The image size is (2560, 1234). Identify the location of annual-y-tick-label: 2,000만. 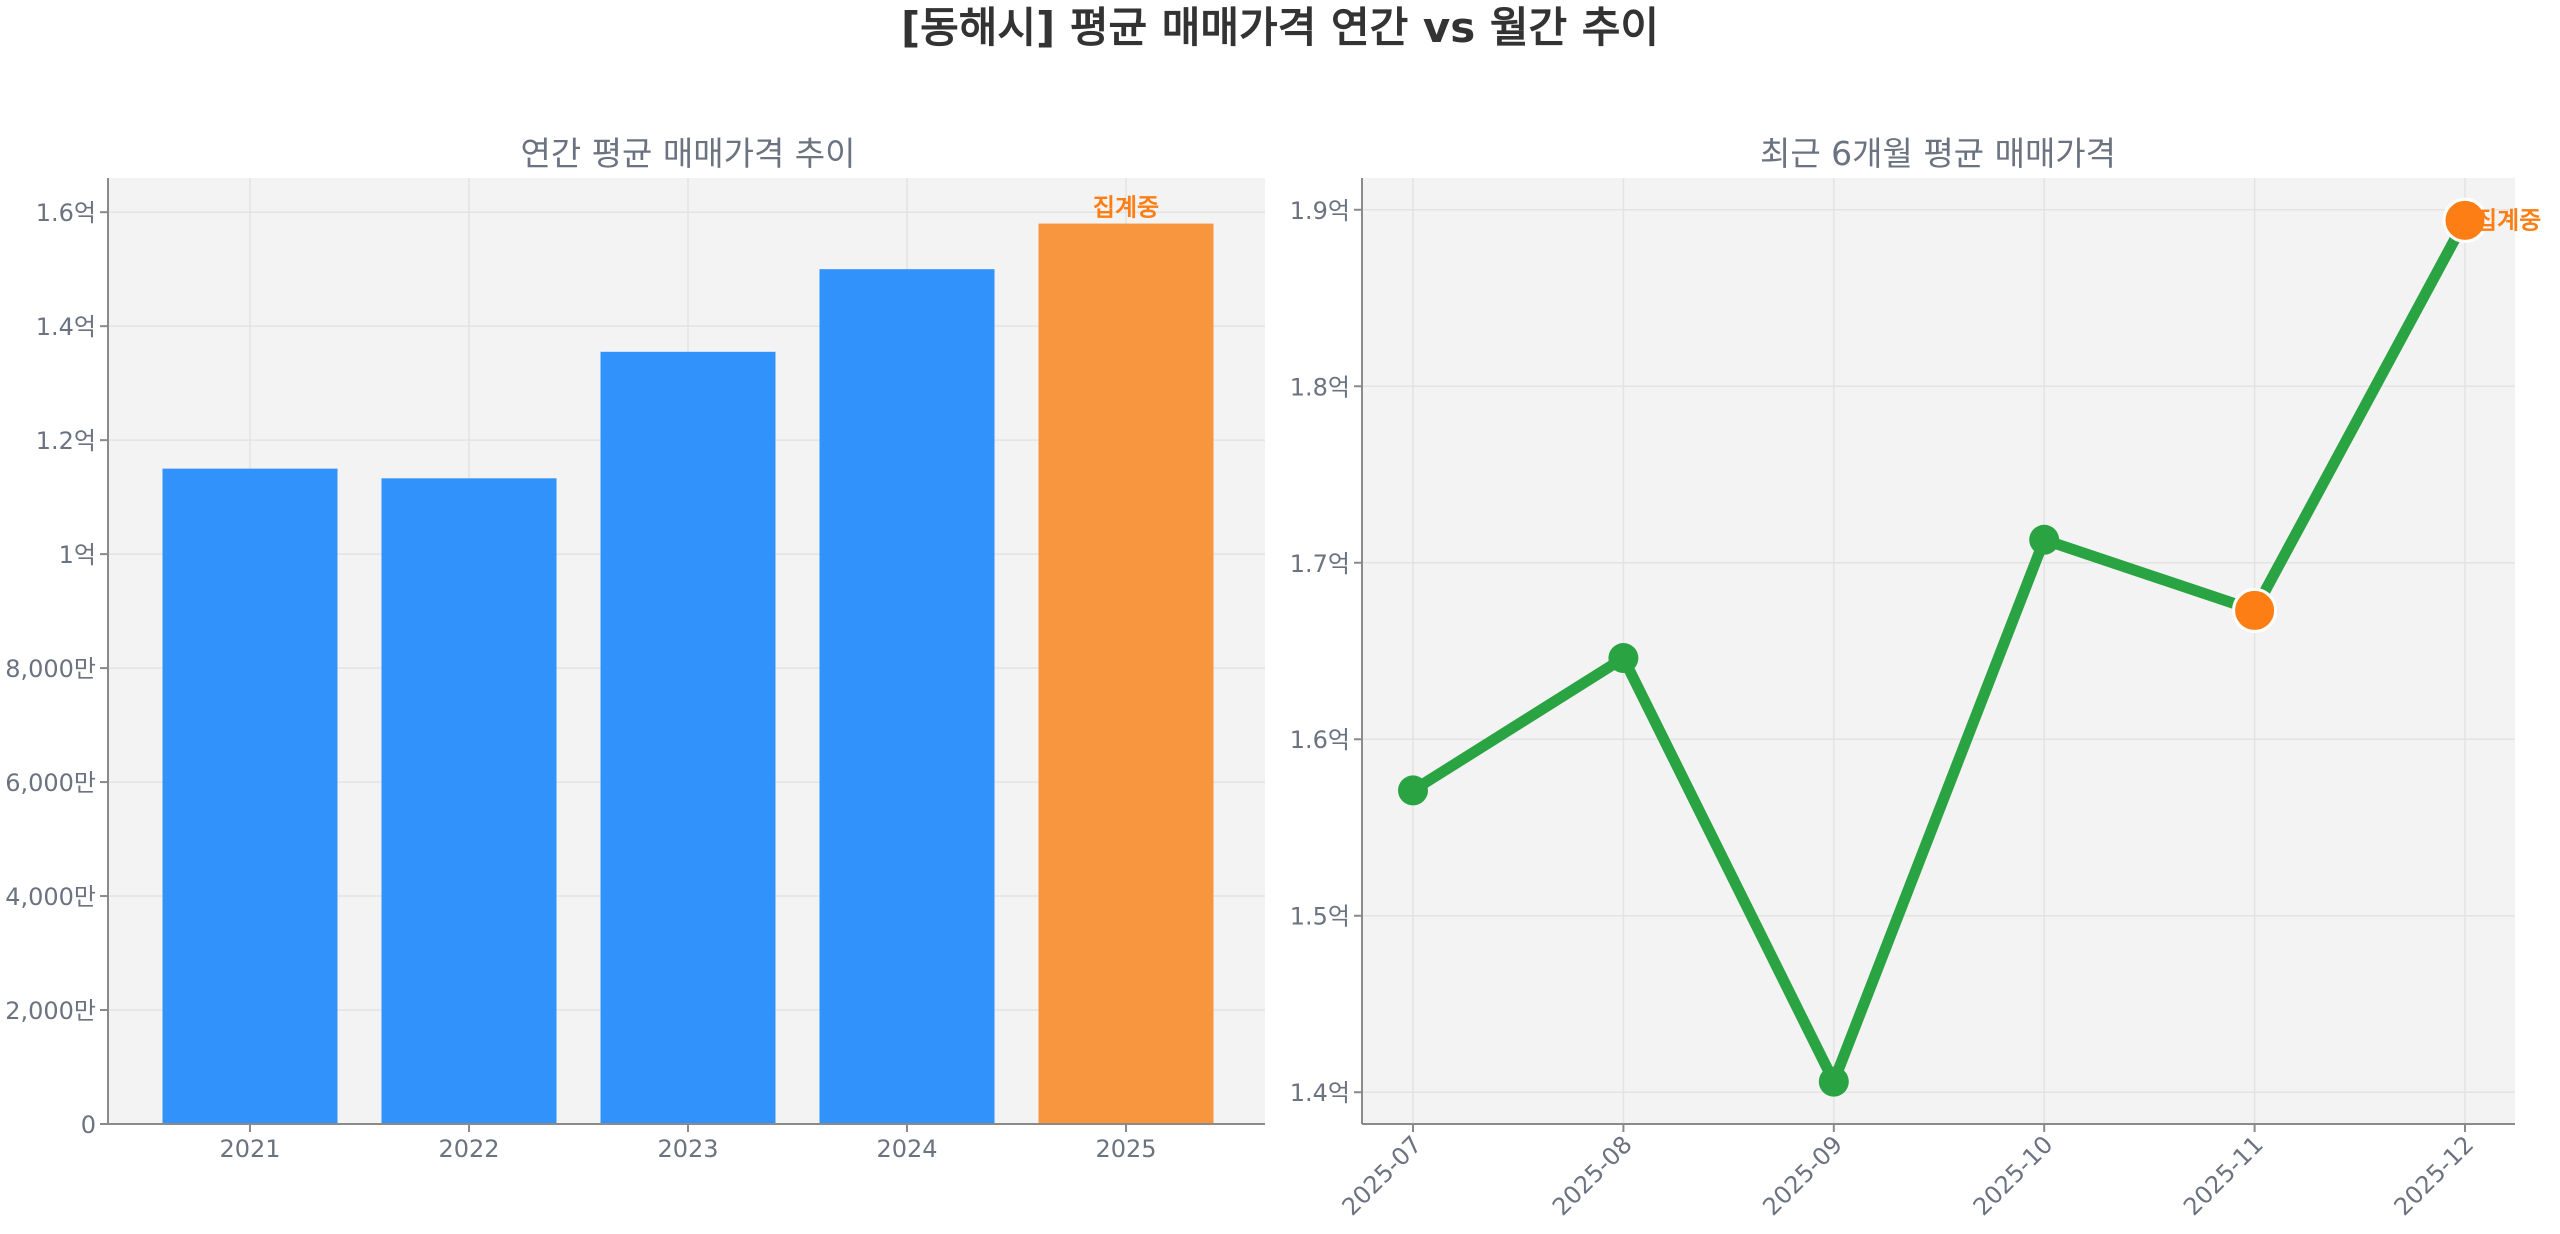
(50, 1011).